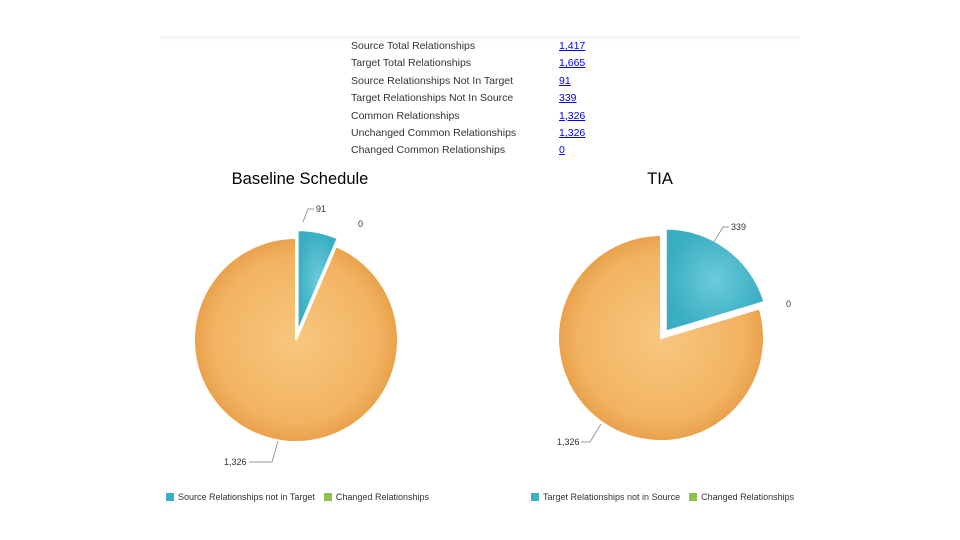  I want to click on summary-label: Changed Common Relationships, so click(428, 150).